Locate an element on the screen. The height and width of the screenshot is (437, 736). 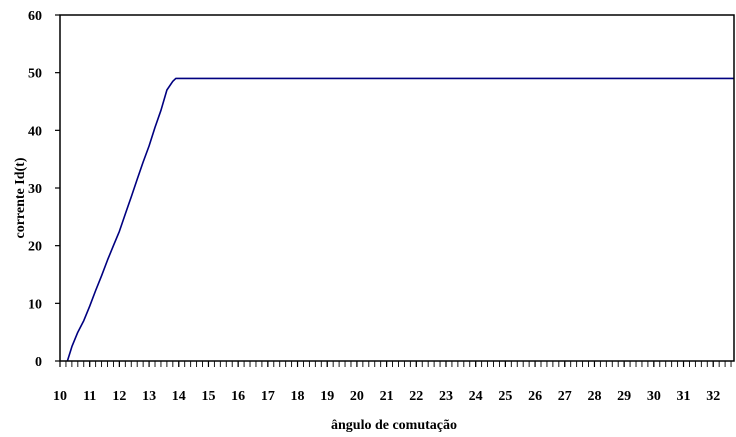
x-tick-label: 21 is located at coordinates (387, 396).